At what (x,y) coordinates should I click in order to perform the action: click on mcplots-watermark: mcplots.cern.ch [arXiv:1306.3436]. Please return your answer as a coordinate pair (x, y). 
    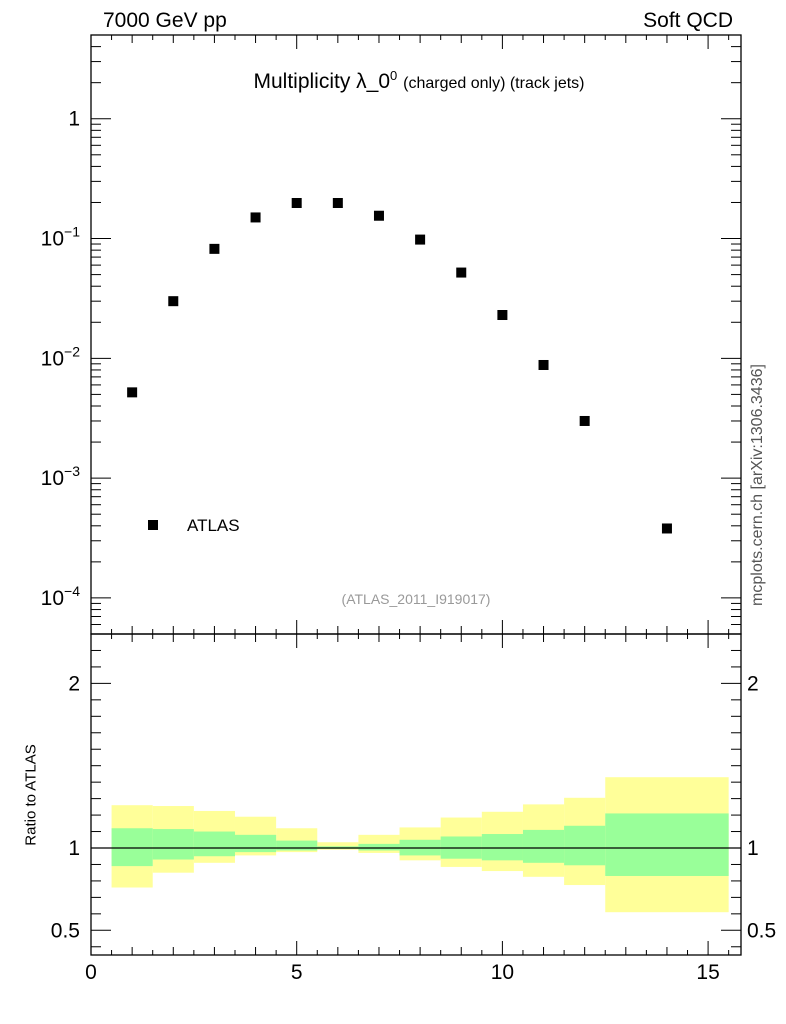
    Looking at the image, I should click on (757, 485).